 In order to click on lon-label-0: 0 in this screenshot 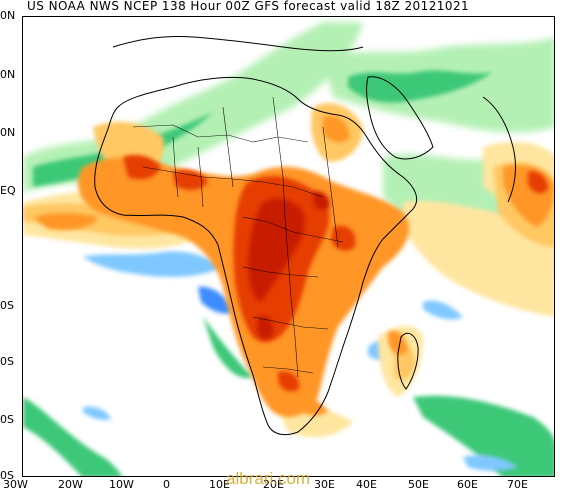, I will do `click(166, 484)`.